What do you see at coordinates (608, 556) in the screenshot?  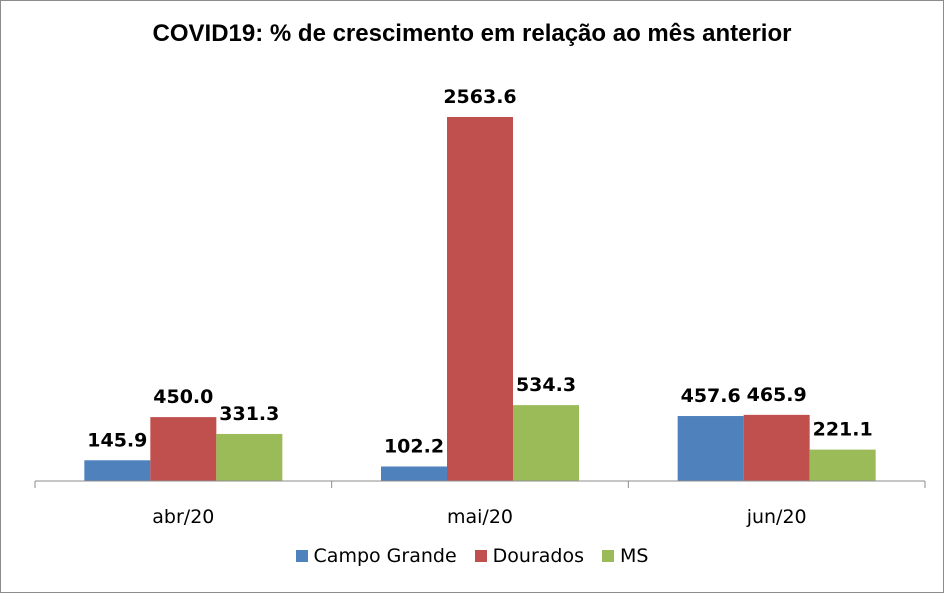 I see `legend-swatch-ms` at bounding box center [608, 556].